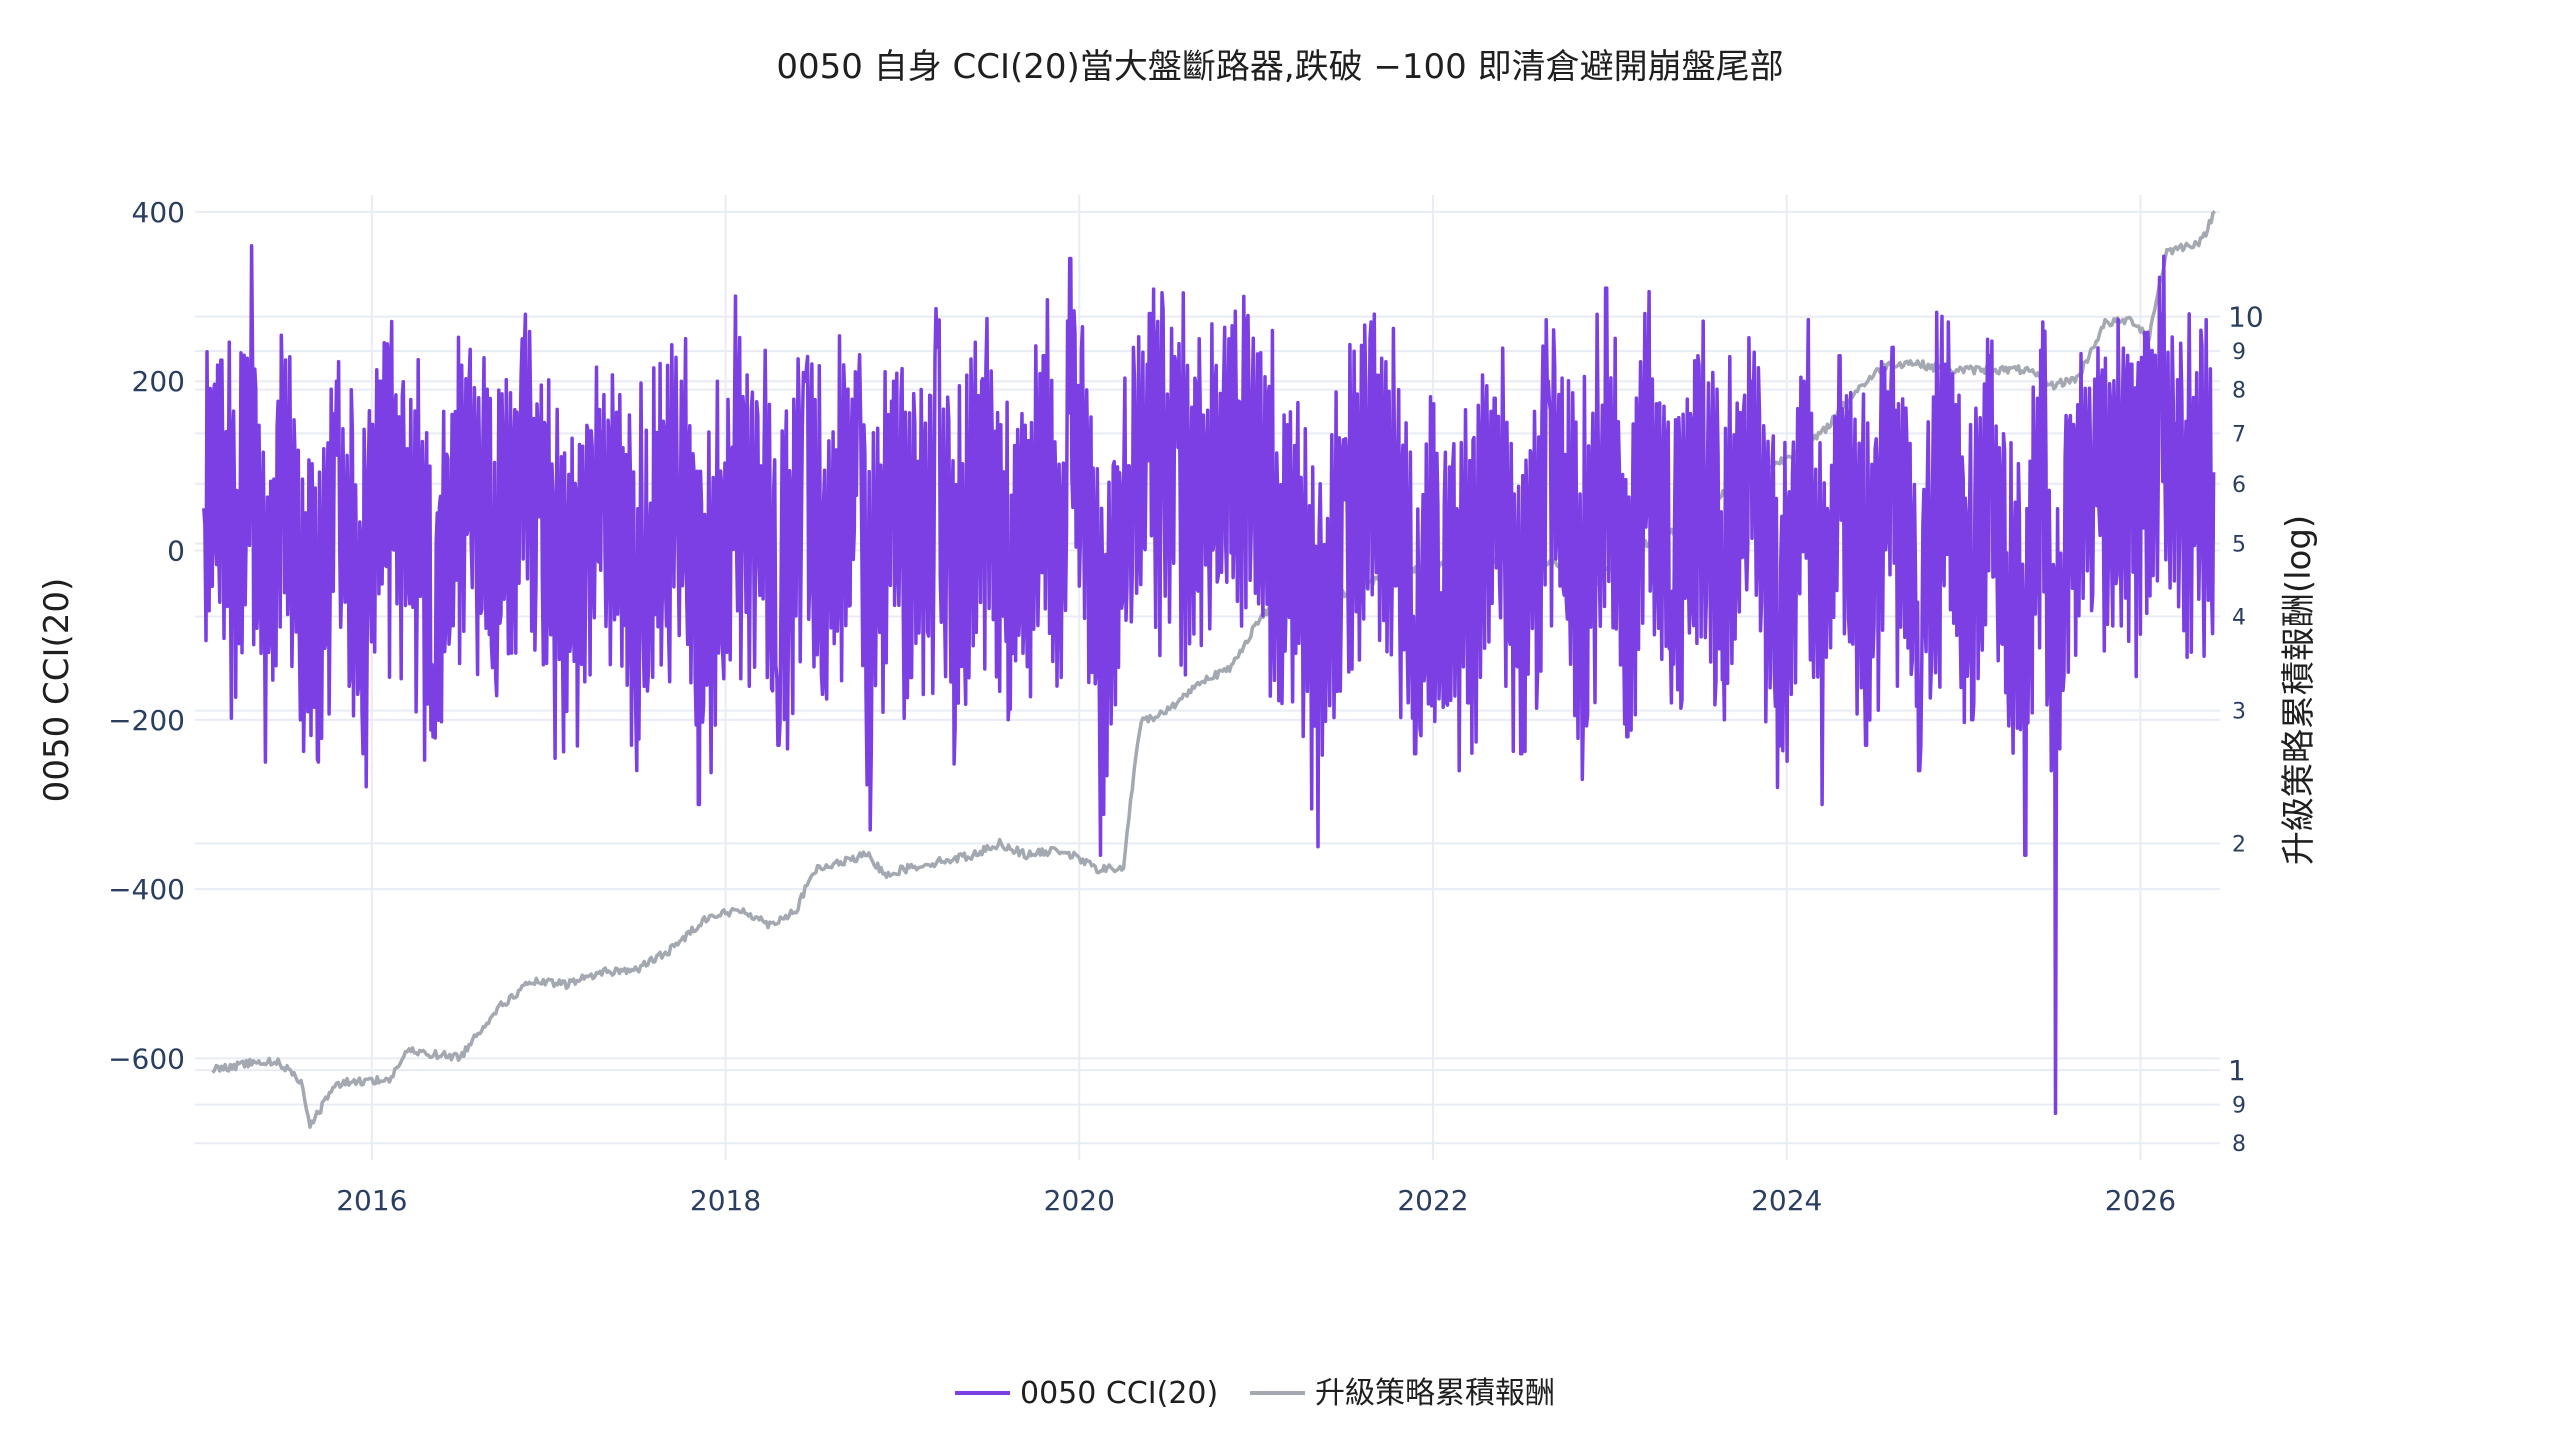 This screenshot has width=2560, height=1440. What do you see at coordinates (2239, 712) in the screenshot?
I see `y-right-minor-tick-label: 3` at bounding box center [2239, 712].